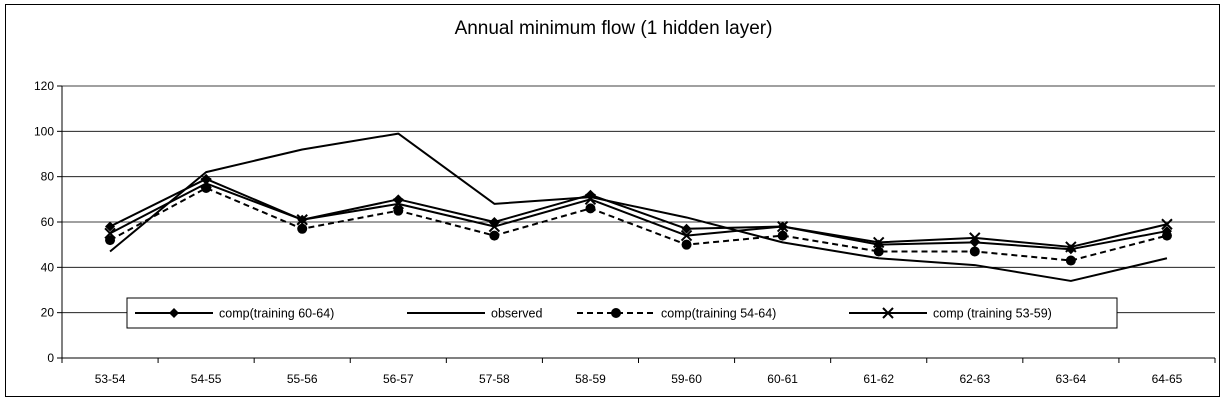 The width and height of the screenshot is (1227, 404). I want to click on y-tick-label: 120, so click(44, 86).